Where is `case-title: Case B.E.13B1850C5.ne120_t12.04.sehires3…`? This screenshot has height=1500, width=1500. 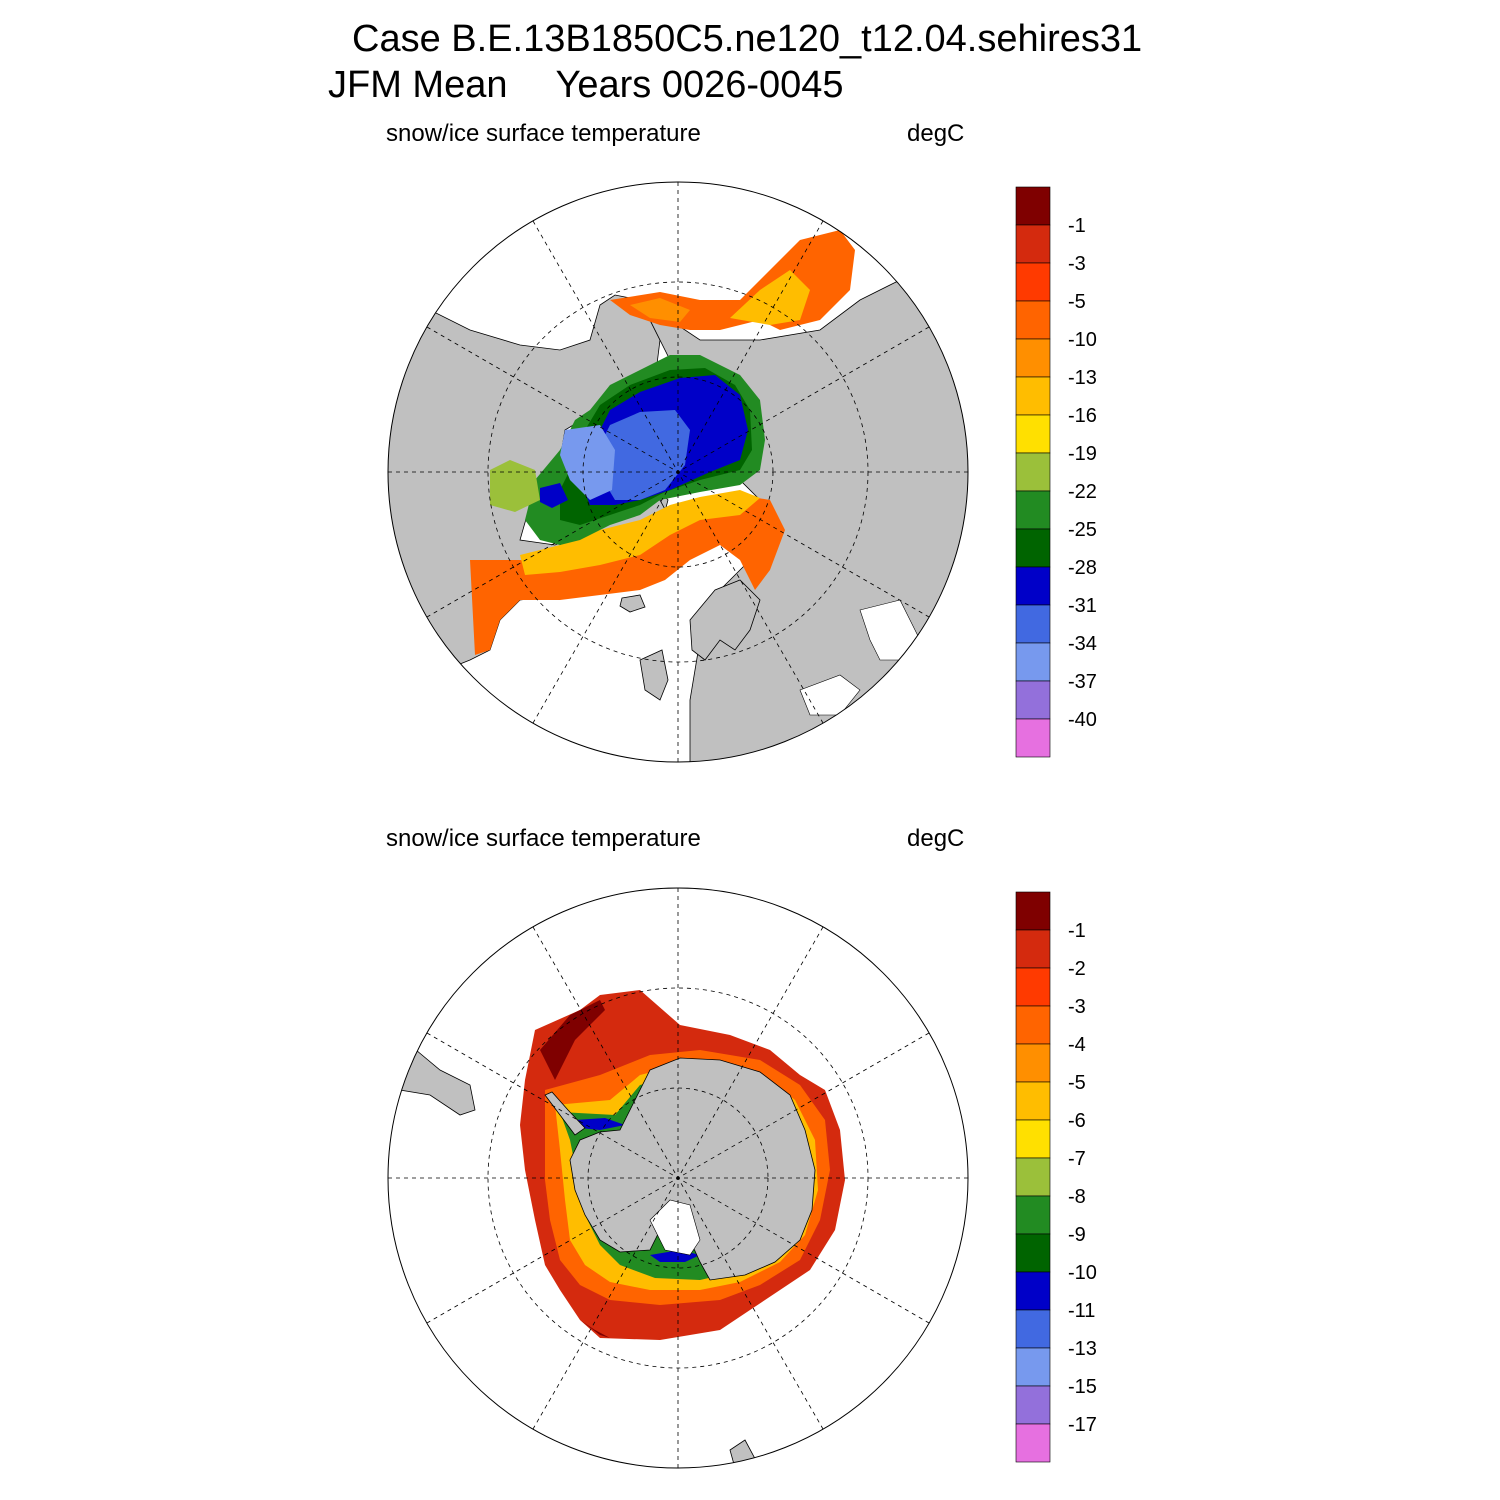 case-title: Case B.E.13B1850C5.ne120_t12.04.sehires3… is located at coordinates (747, 39).